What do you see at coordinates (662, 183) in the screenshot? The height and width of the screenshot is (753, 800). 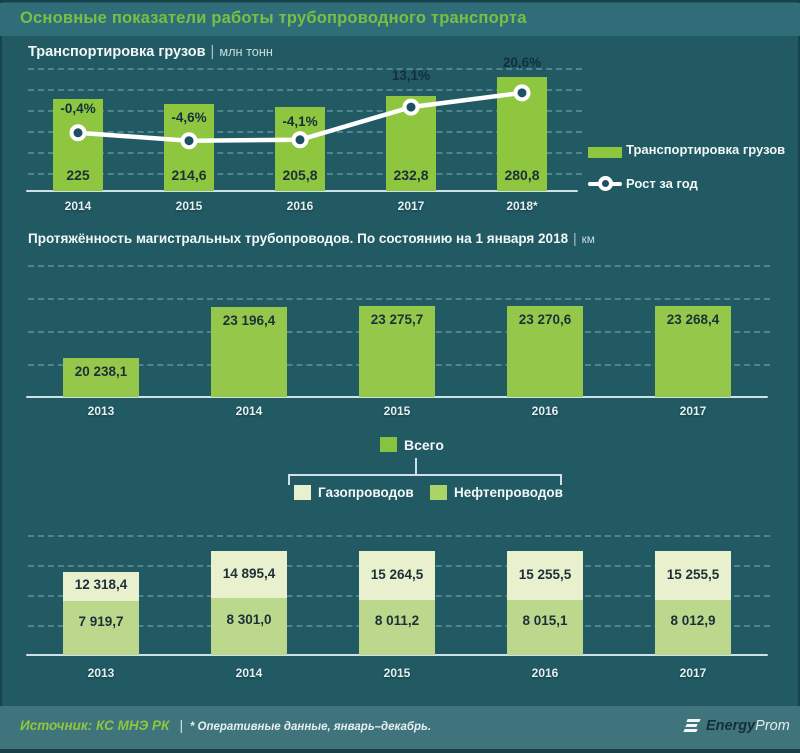 I see `legend-label-growth: Рост за год` at bounding box center [662, 183].